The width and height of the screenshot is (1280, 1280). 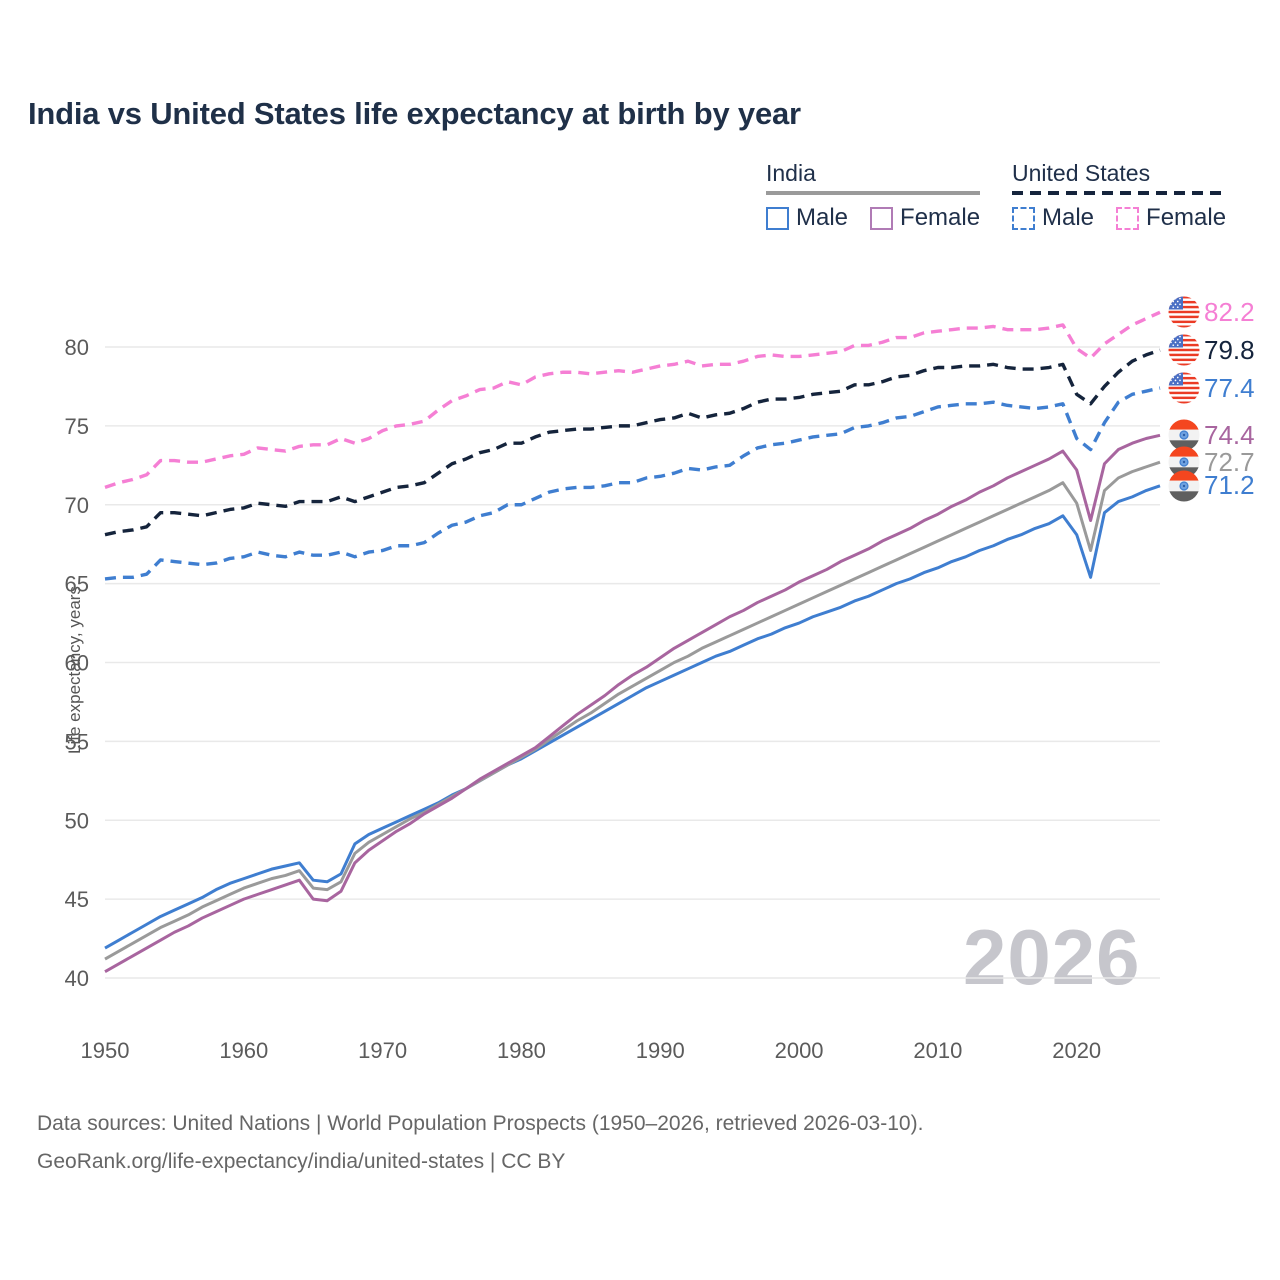 What do you see at coordinates (1229, 485) in the screenshot?
I see `series-end-value: 71.2` at bounding box center [1229, 485].